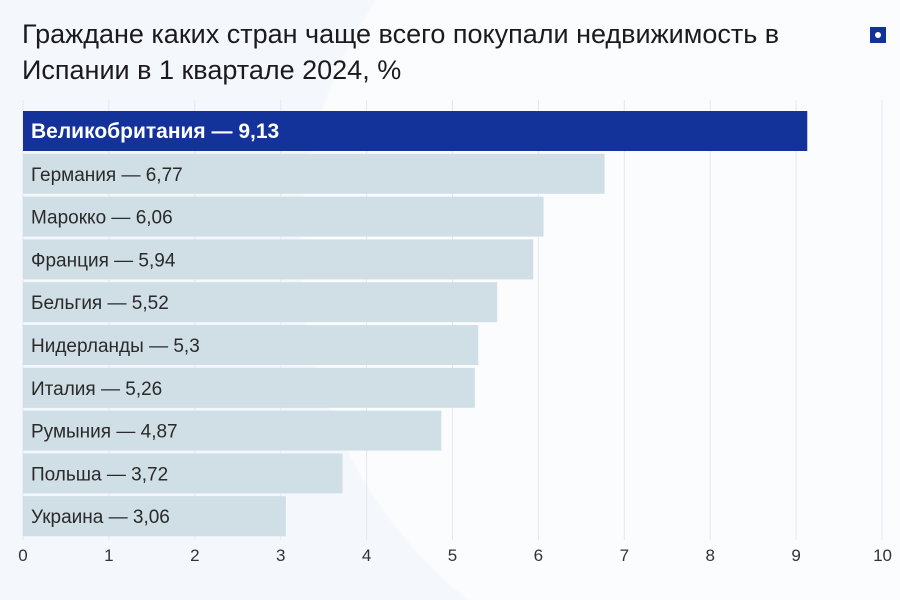 This screenshot has width=900, height=600. Describe the element at coordinates (882, 555) in the screenshot. I see `x-tick-label: 10` at that location.